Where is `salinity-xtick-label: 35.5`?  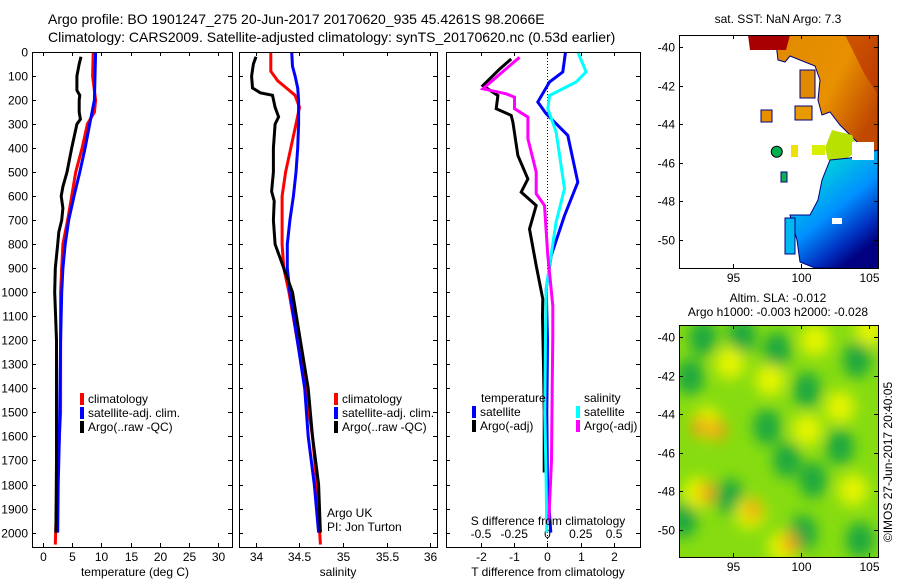 salinity-xtick-label: 35.5 is located at coordinates (388, 557).